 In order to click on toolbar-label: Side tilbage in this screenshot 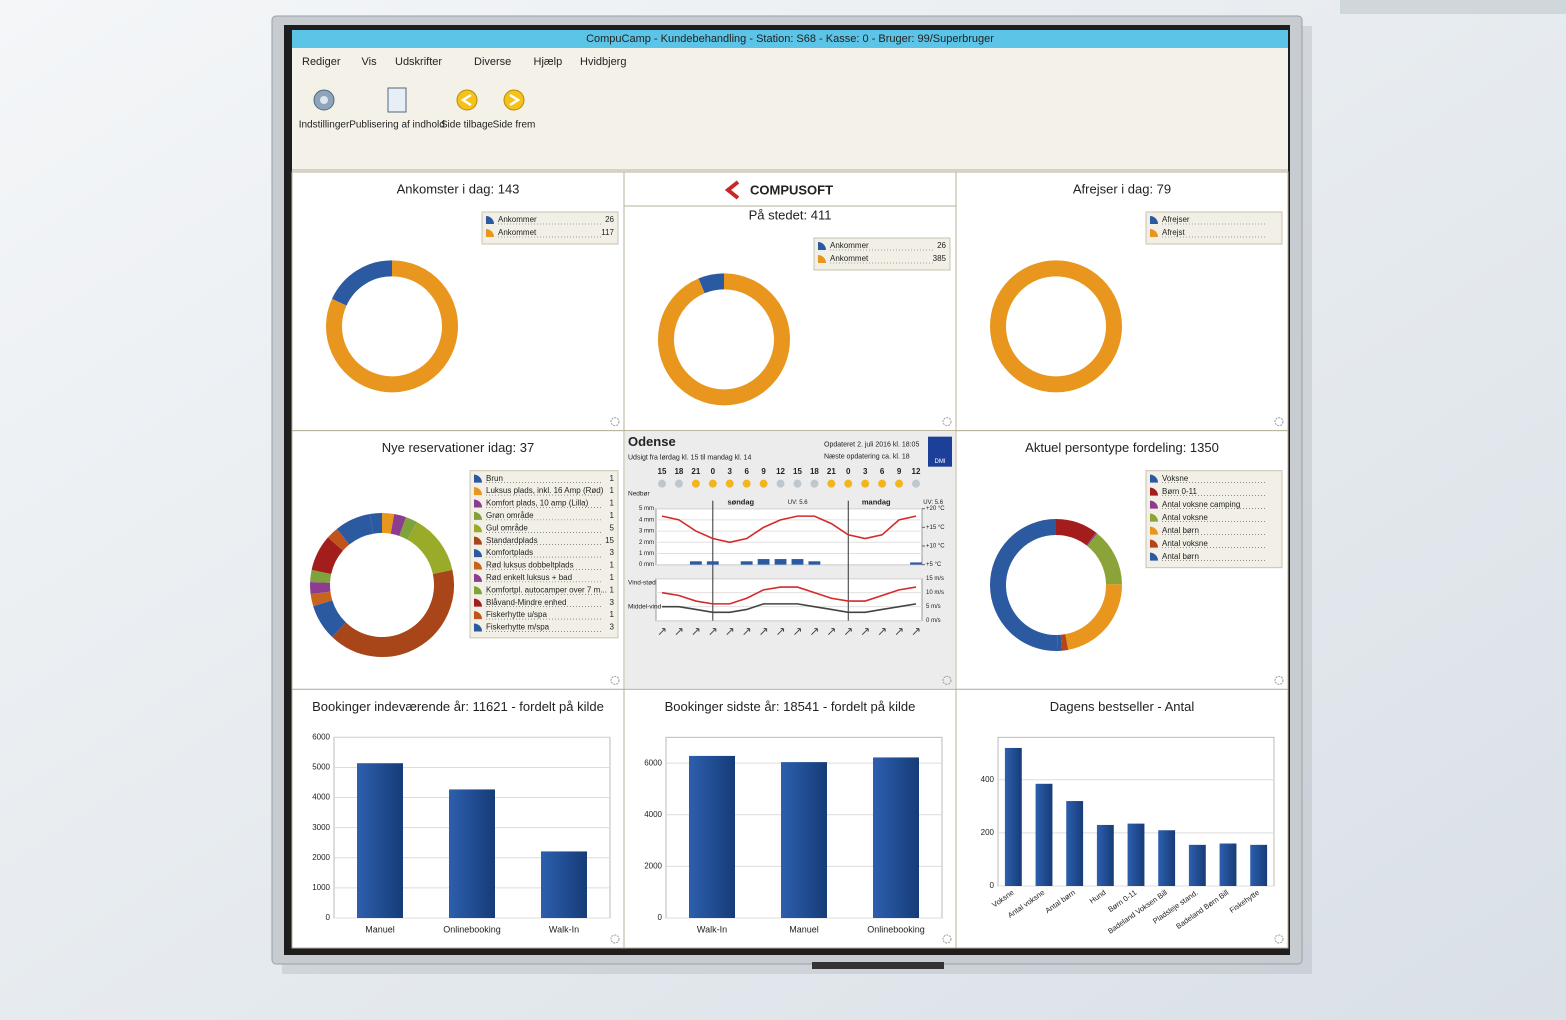, I will do `click(467, 125)`.